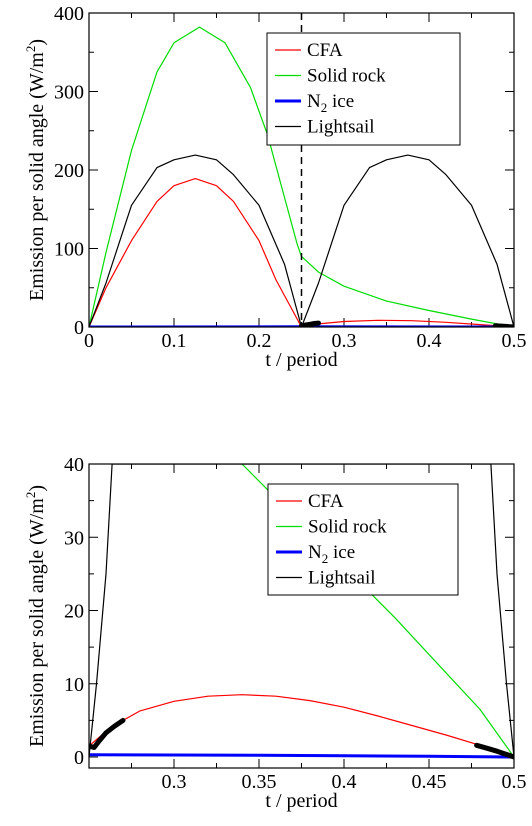 This screenshot has width=532, height=826. What do you see at coordinates (259, 341) in the screenshot?
I see `x-tick-label: 0.2` at bounding box center [259, 341].